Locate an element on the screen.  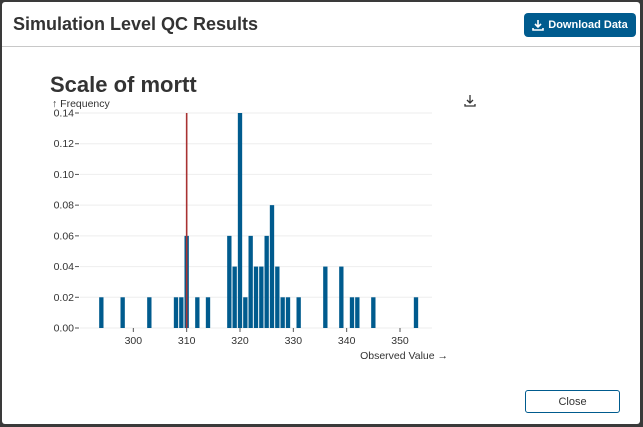
y-tick-label: 0.04 is located at coordinates (64, 267).